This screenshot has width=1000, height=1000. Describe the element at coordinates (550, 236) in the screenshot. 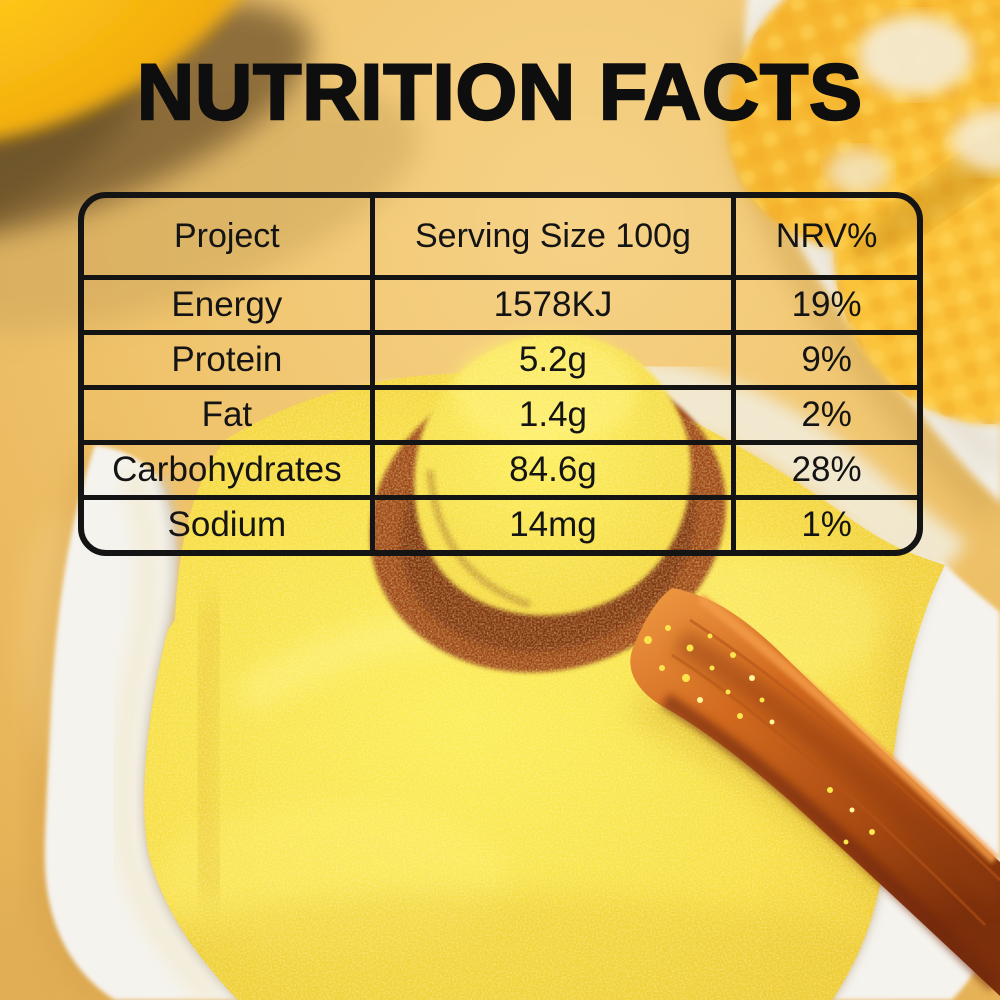

I see `column-header-serving-size: Serving Size 100g` at that location.